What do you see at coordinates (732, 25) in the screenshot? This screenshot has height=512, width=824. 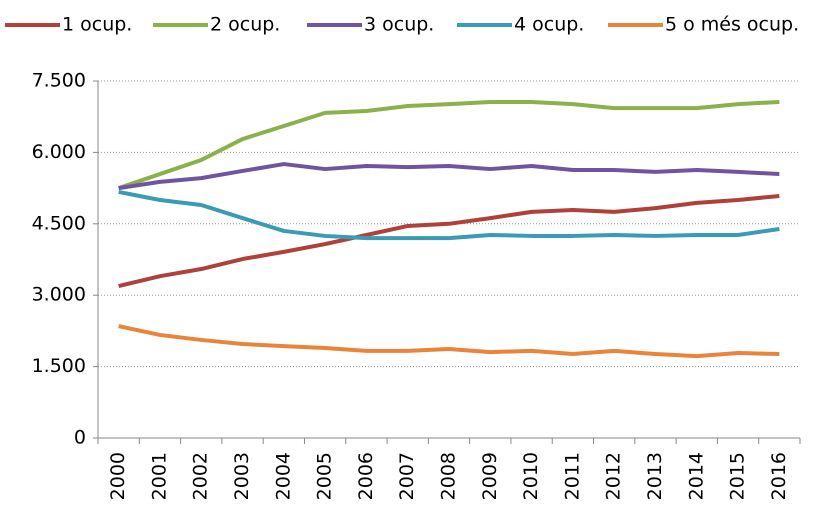 I see `legend-label: 5 o més ocup.` at bounding box center [732, 25].